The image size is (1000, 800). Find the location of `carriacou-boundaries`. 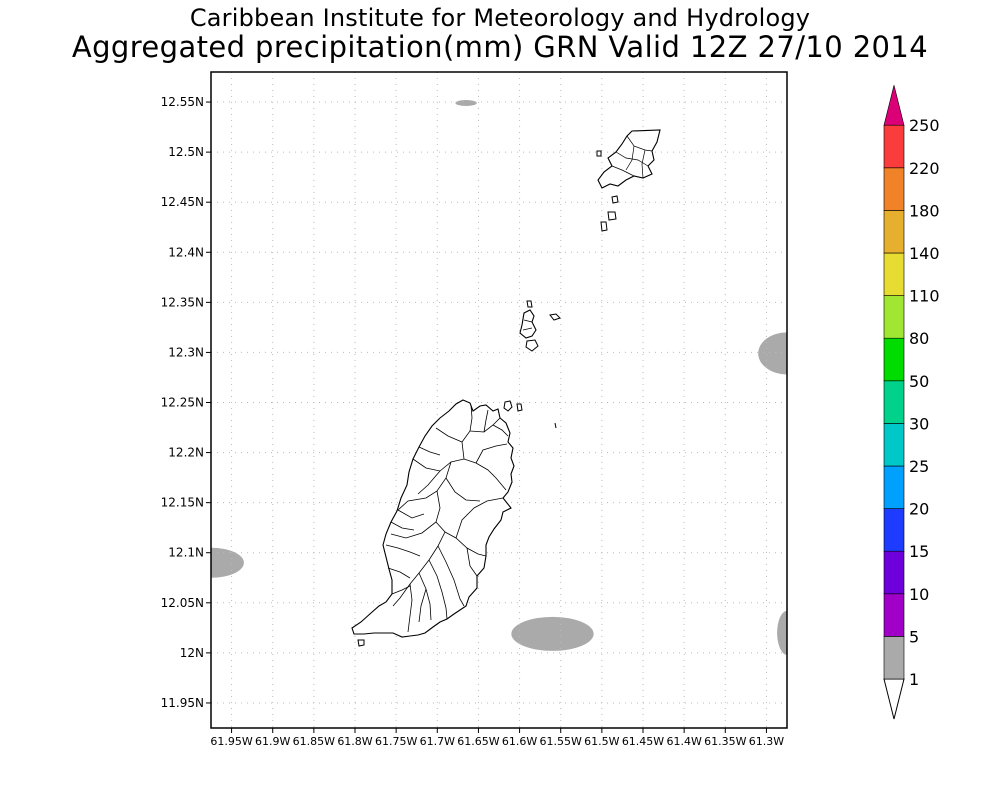

carriacou-boundaries is located at coordinates (527, 325).